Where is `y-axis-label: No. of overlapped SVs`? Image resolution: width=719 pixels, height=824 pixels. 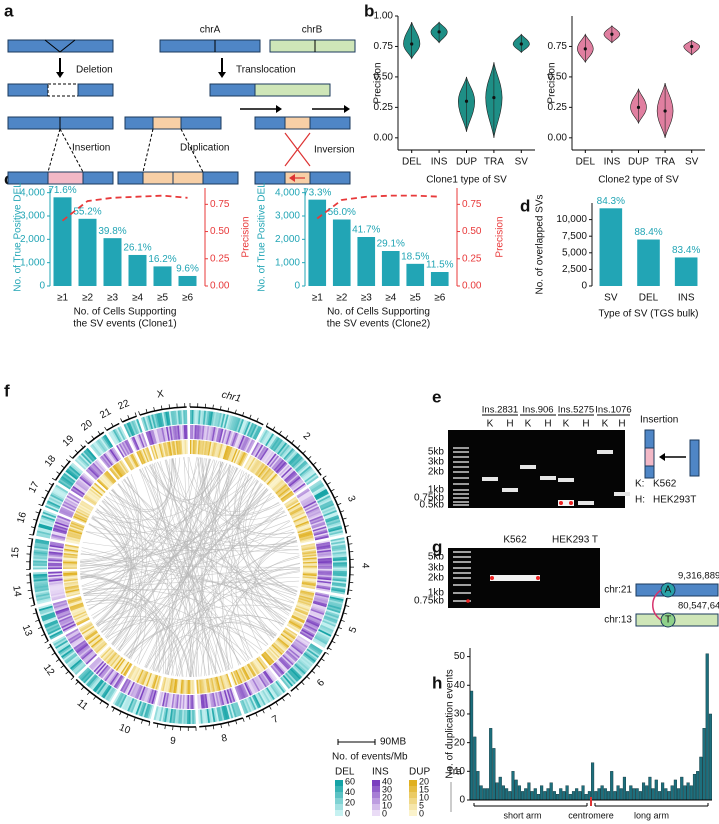 y-axis-label: No. of overlapped SVs is located at coordinates (540, 244).